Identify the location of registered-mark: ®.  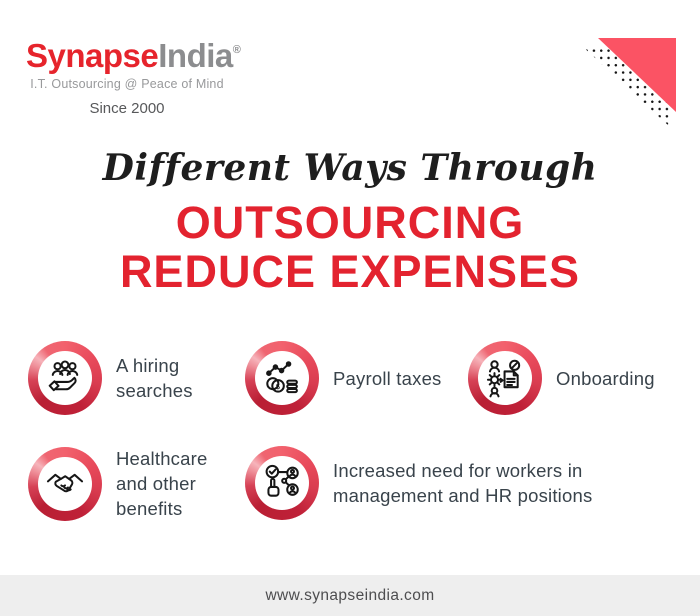
(236, 50).